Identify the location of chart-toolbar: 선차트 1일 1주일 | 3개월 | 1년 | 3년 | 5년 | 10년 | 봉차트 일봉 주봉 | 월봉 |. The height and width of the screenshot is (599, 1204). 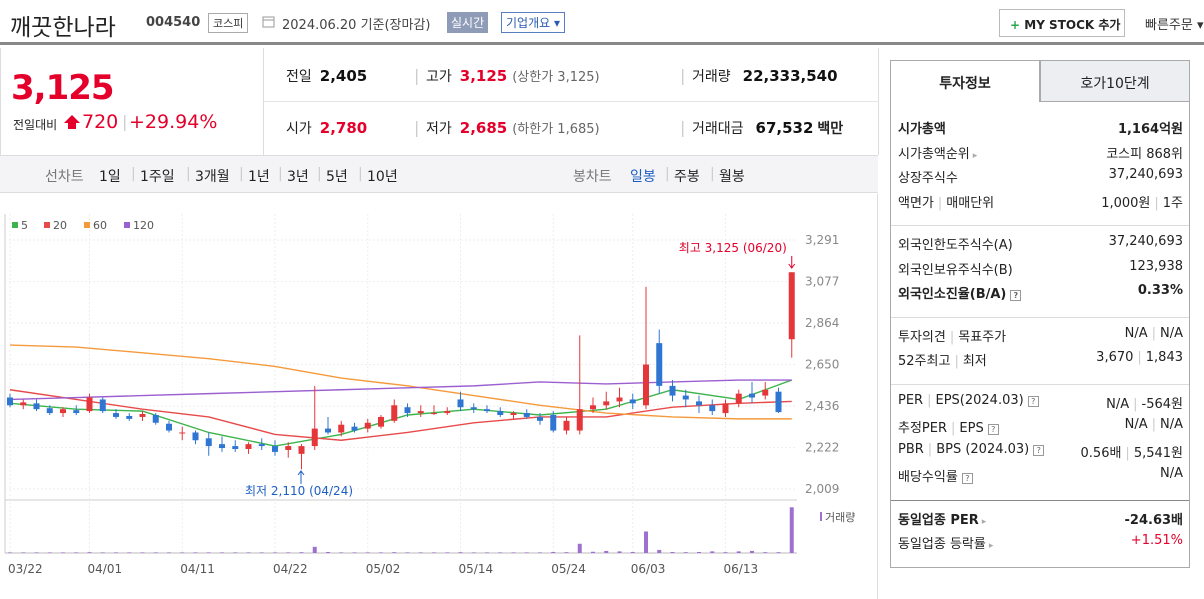
(439, 174).